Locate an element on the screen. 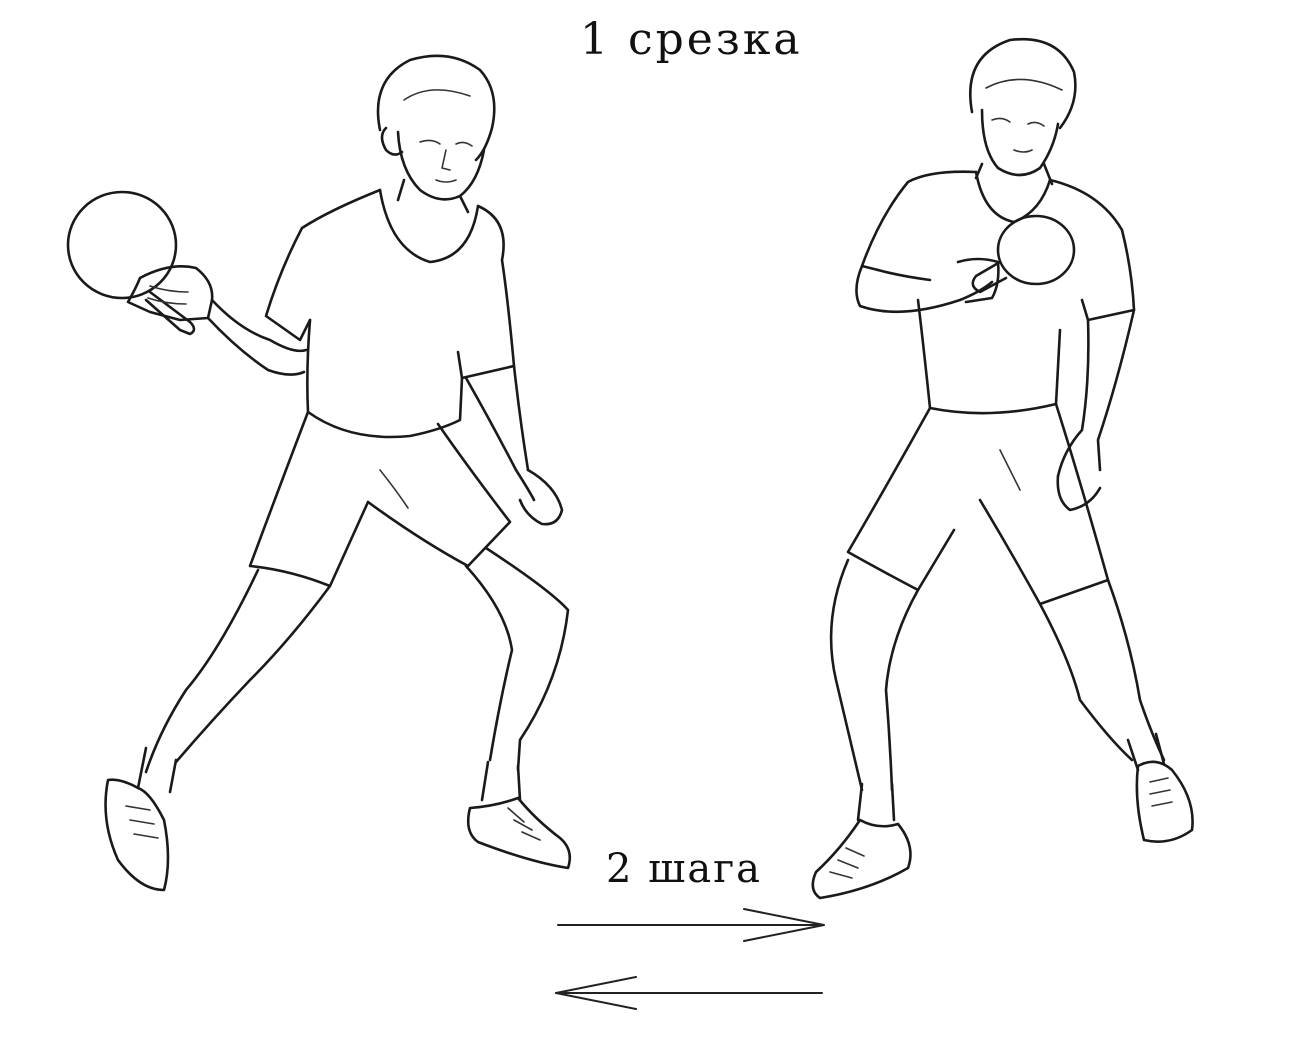 The height and width of the screenshot is (1046, 1306). right-shoe-front is located at coordinates (861, 859).